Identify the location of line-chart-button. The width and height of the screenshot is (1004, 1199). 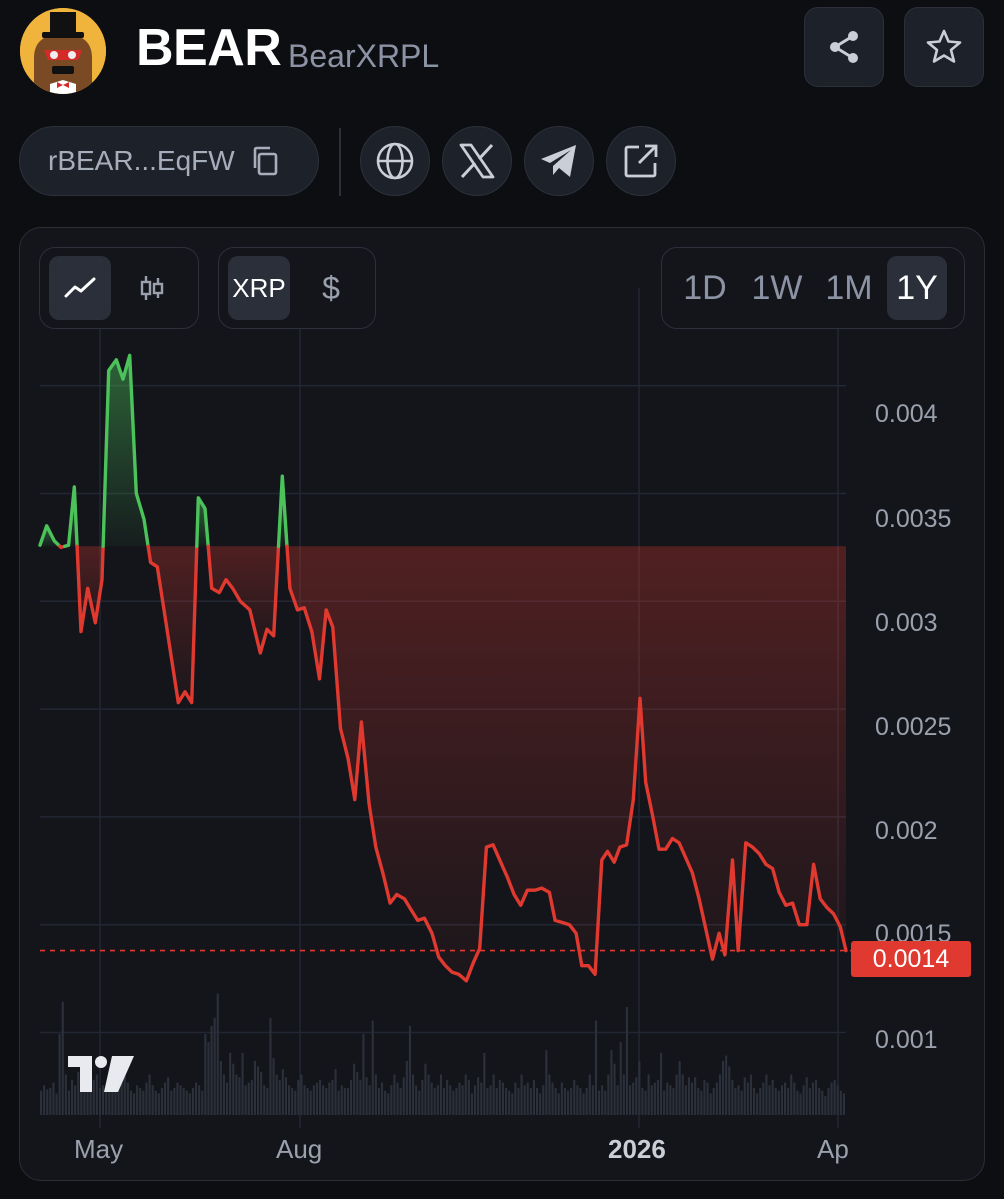
(80, 288).